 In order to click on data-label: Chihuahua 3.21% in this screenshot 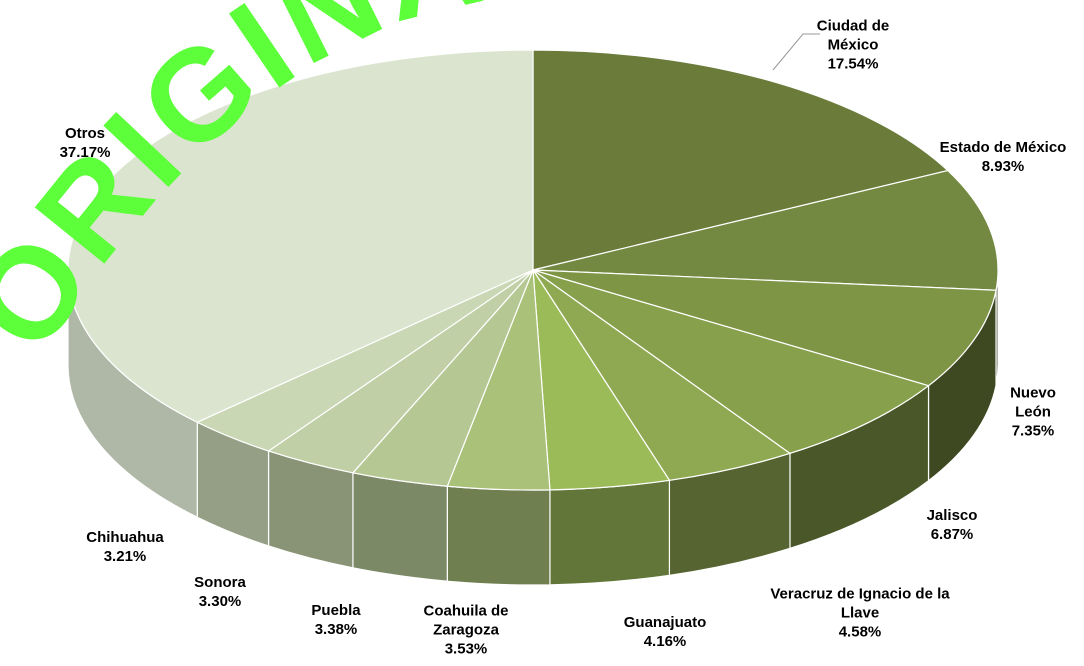, I will do `click(125, 547)`.